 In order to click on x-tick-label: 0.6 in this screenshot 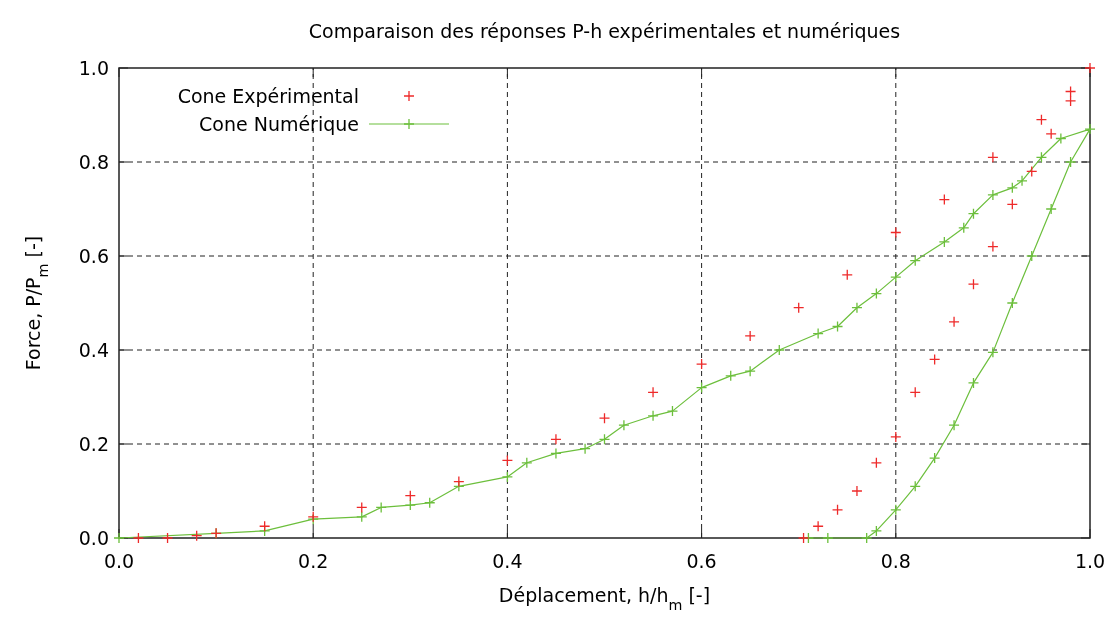, I will do `click(701, 561)`.